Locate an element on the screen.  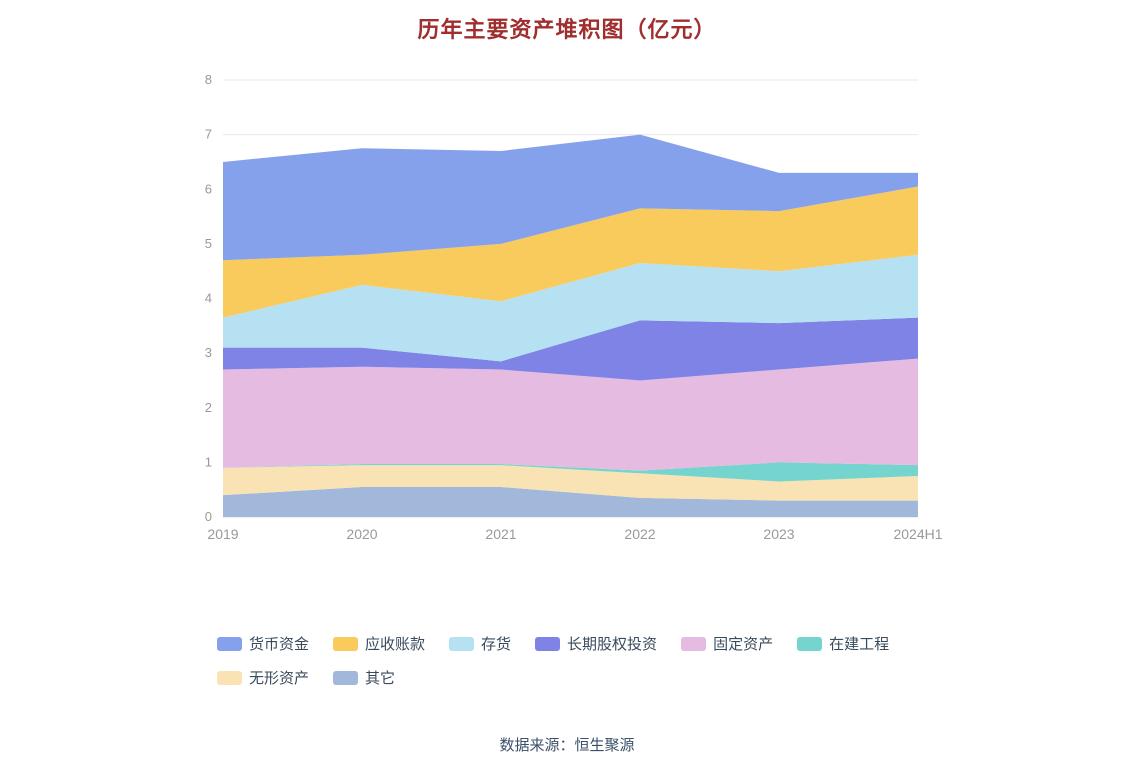
x-axis-tick-label: 2019 is located at coordinates (222, 533).